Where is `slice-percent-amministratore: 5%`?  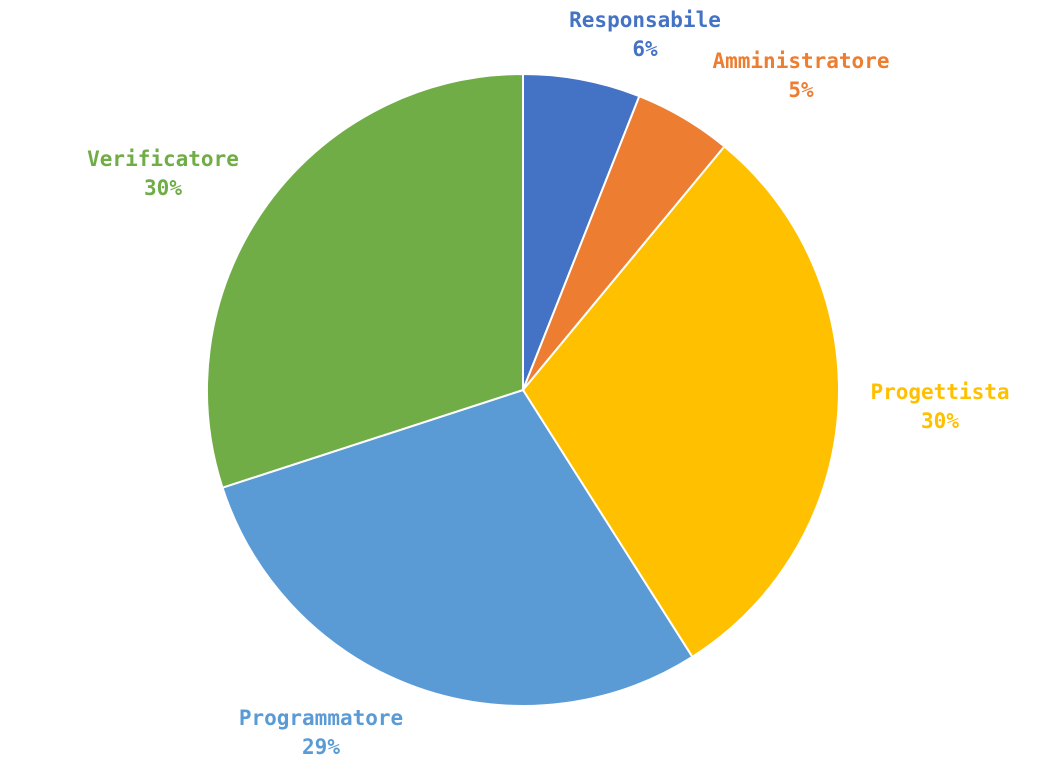
slice-percent-amministratore: 5% is located at coordinates (801, 90).